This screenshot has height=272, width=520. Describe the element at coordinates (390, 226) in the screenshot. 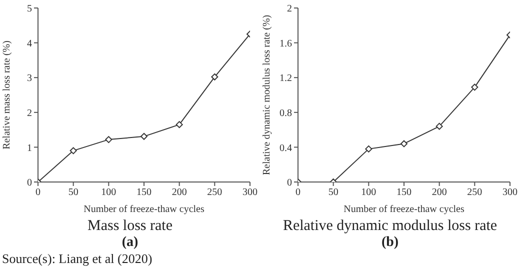

I see `text: Relative dynamic modulus loss rate` at that location.